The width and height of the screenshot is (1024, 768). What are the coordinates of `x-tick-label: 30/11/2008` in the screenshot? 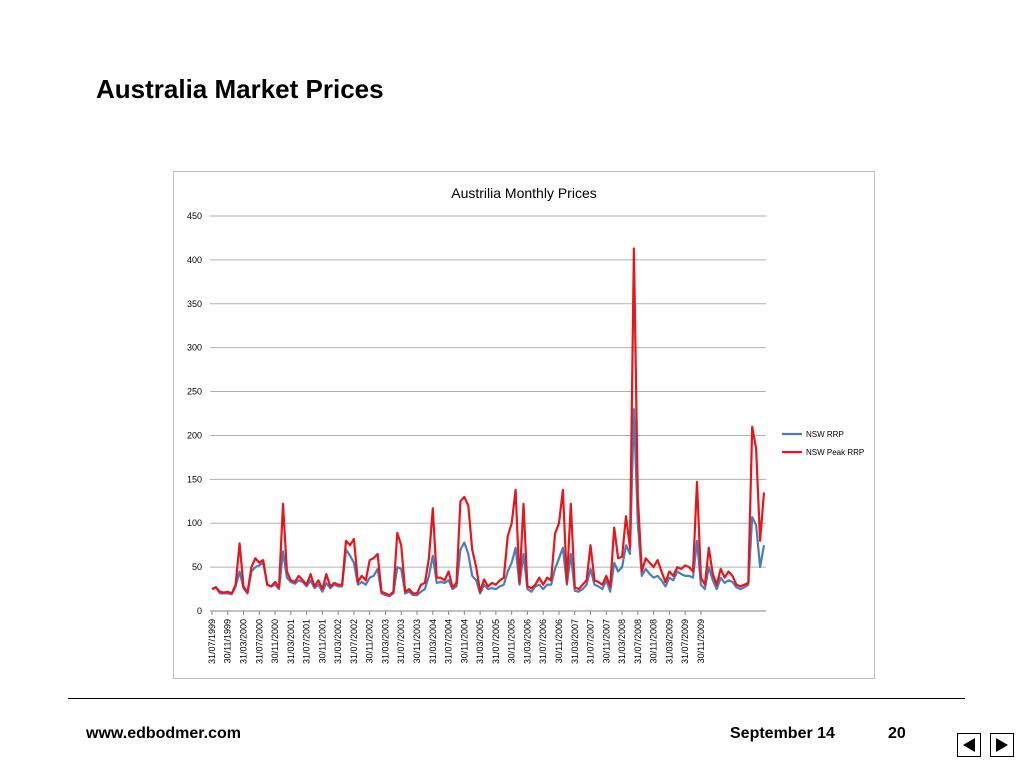 It's located at (654, 641).